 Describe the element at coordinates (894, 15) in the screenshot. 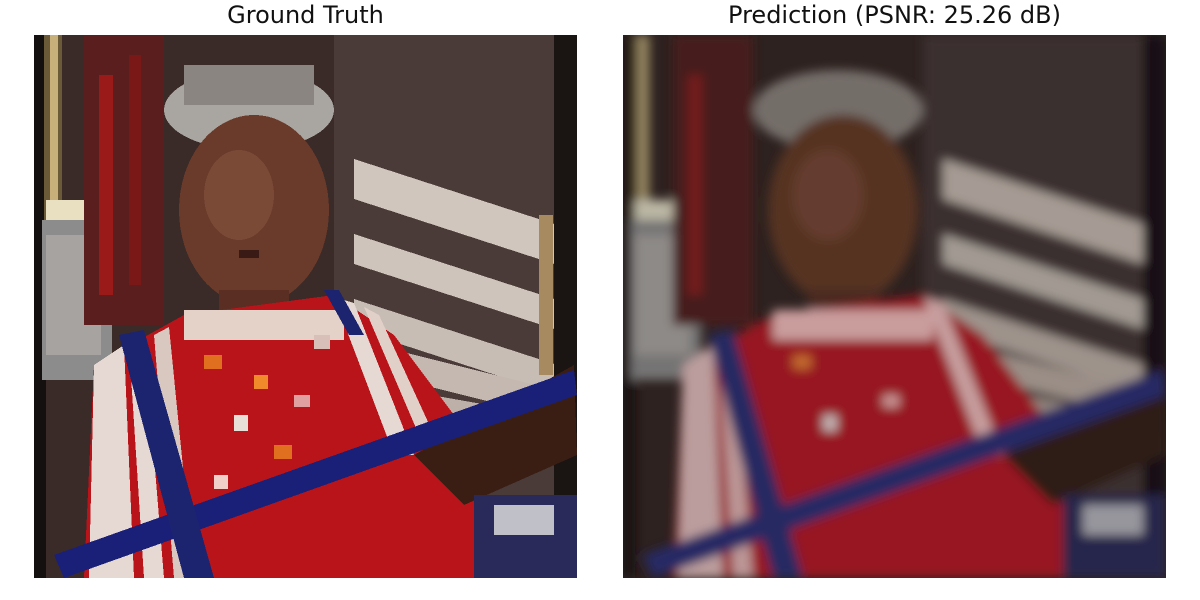

I see `prediction-title: Prediction (PSNR: 25.26 dB)` at that location.